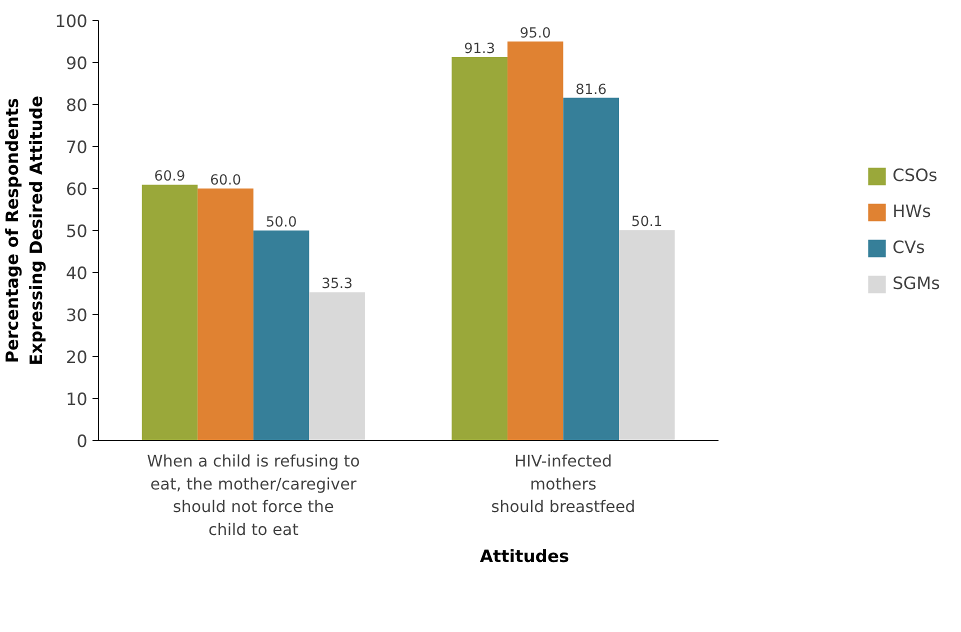 The width and height of the screenshot is (961, 632). Describe the element at coordinates (77, 232) in the screenshot. I see `y-tick-label: 50` at that location.